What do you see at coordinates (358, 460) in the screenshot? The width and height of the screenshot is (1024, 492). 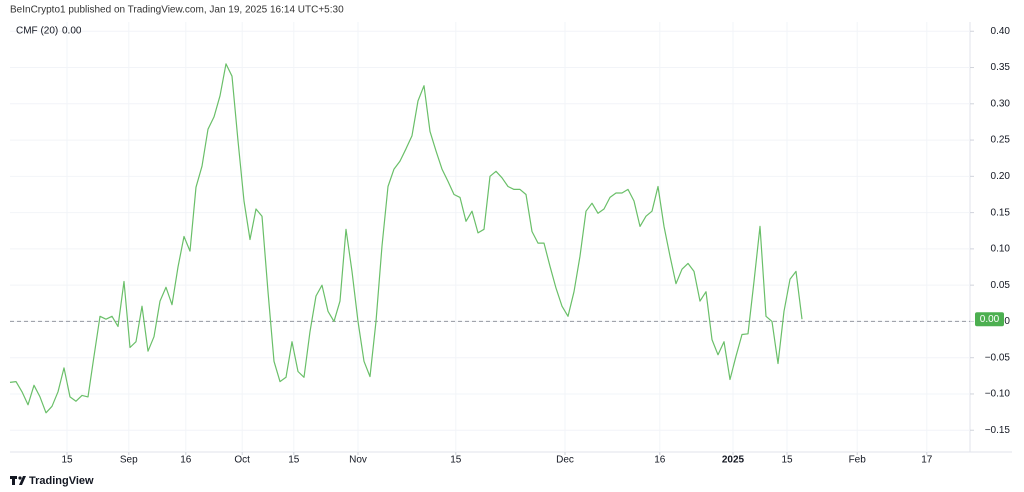 I see `x-tick-label: Nov` at bounding box center [358, 460].